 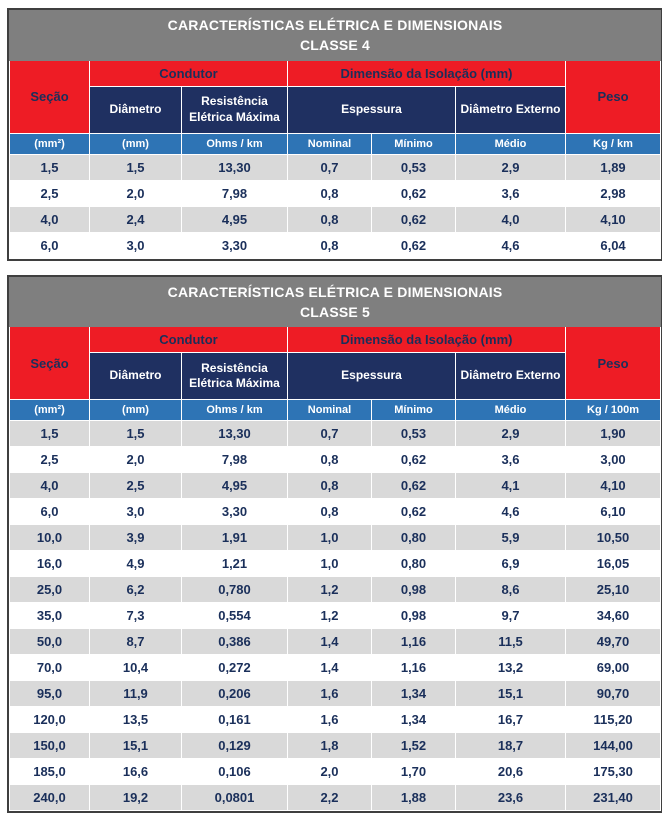 What do you see at coordinates (234, 668) in the screenshot?
I see `data-cell: 0,272` at bounding box center [234, 668].